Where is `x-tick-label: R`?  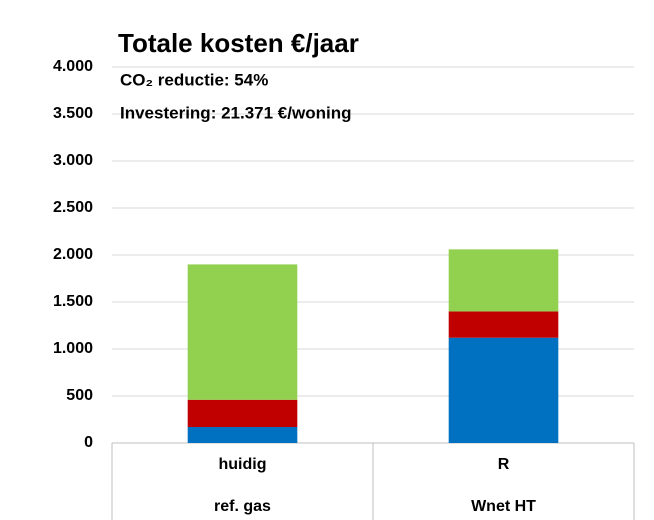 x-tick-label: R is located at coordinates (504, 464).